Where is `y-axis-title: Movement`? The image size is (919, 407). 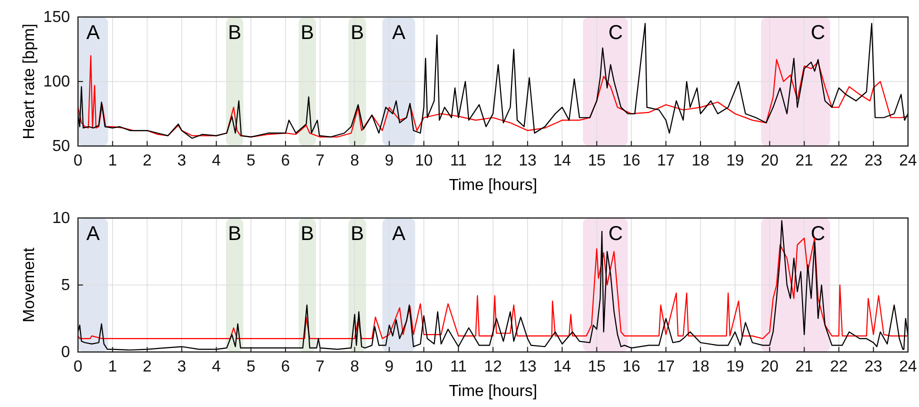 y-axis-title: Movement is located at coordinates (29, 284).